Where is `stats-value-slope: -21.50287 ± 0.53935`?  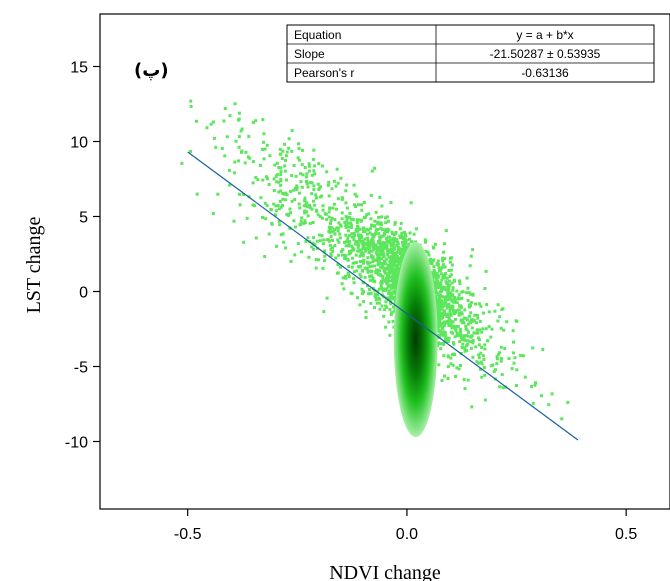
stats-value-slope: -21.50287 ± 0.53935 is located at coordinates (545, 54).